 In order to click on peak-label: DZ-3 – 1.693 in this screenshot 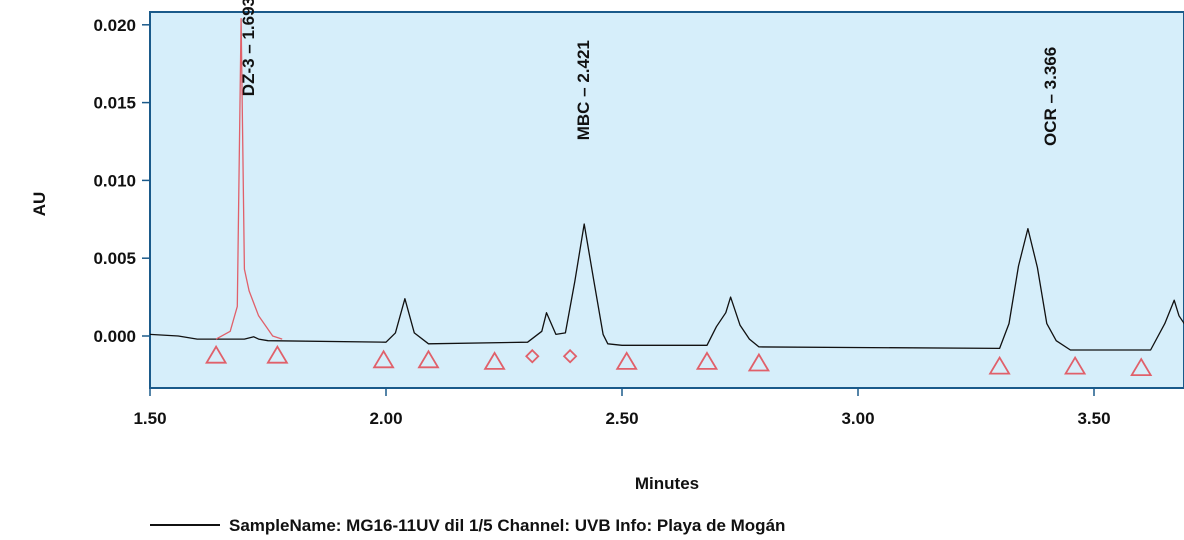, I will do `click(248, 48)`.